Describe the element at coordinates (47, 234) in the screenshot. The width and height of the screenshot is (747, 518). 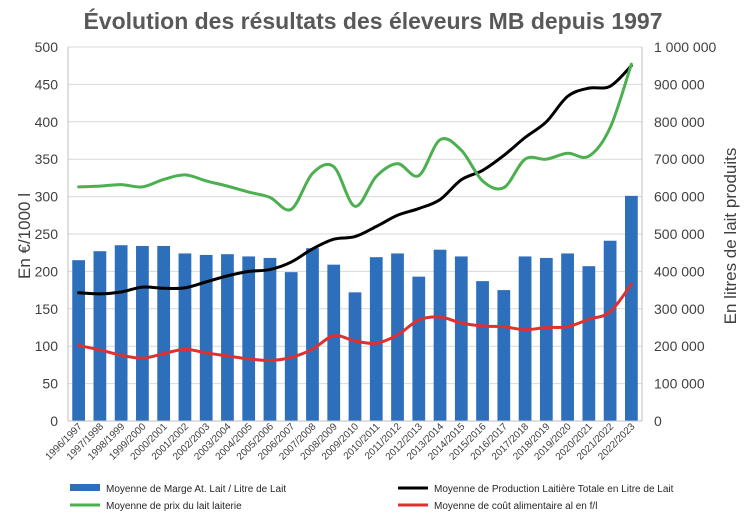
I see `left-tick-label: 250` at that location.